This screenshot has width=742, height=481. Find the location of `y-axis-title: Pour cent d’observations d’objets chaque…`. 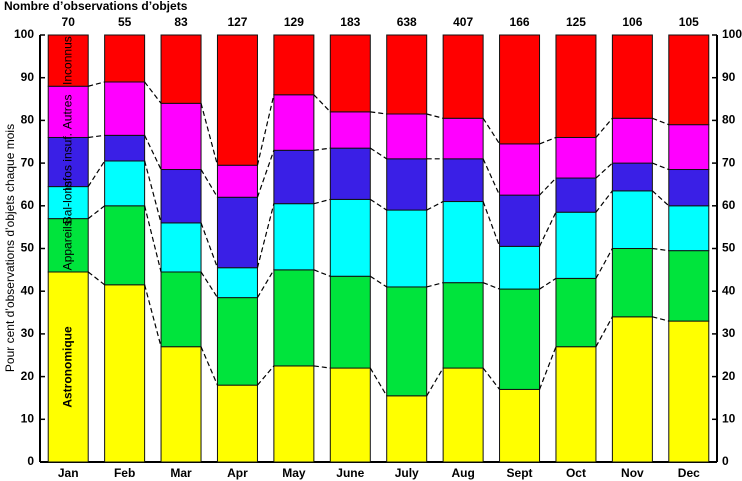

y-axis-title: Pour cent d’observations d’objets chaque… is located at coordinates (10, 248).